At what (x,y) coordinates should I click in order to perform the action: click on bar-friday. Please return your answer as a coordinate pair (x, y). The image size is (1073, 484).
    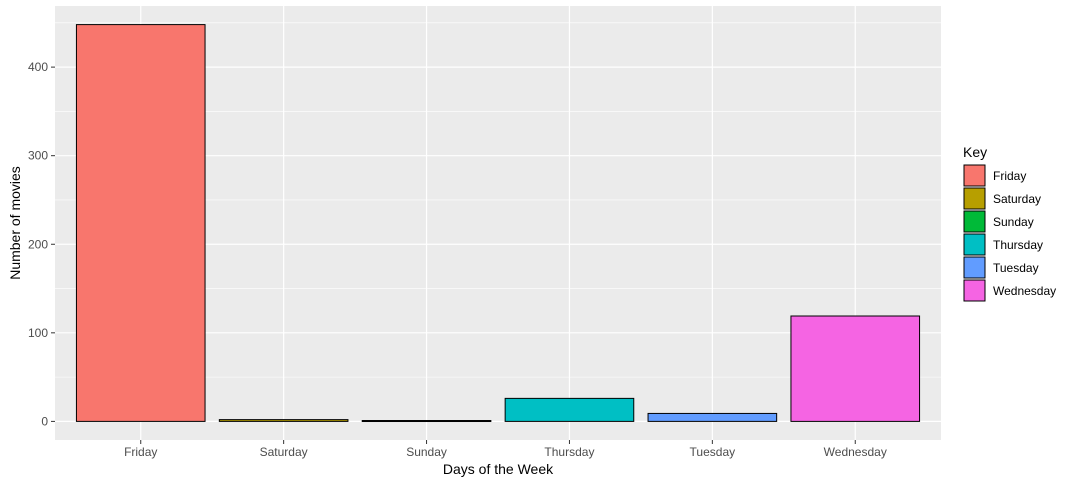
    Looking at the image, I should click on (140, 223).